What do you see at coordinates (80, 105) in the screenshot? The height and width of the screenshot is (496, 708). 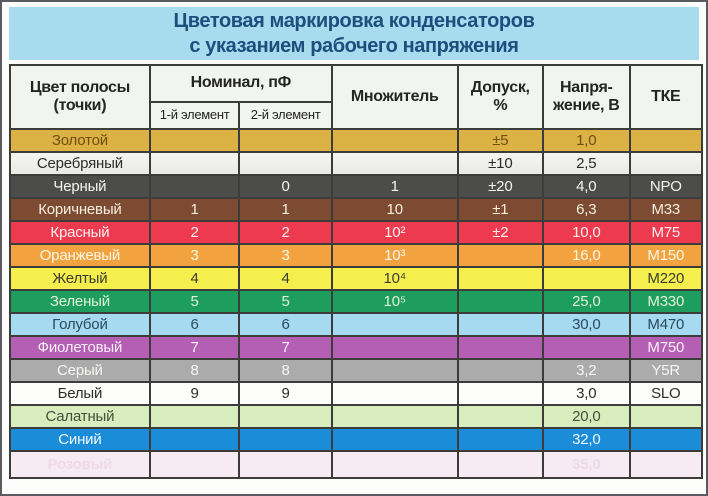 I see `header-color-line2: (точки)` at bounding box center [80, 105].